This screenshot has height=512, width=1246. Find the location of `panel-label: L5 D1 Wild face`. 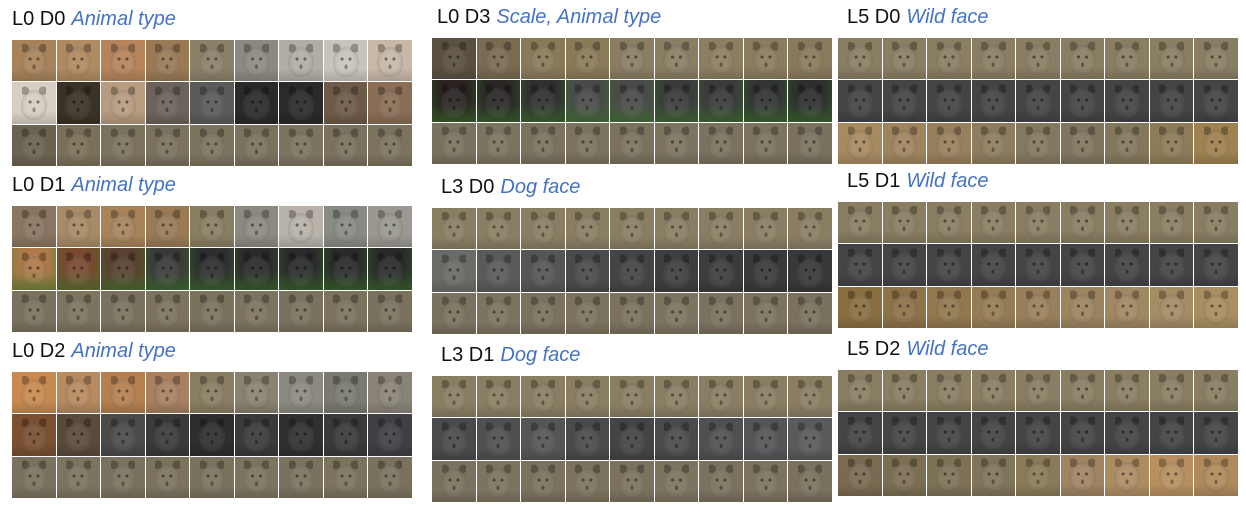

panel-label: L5 D1 Wild face is located at coordinates (917, 181).